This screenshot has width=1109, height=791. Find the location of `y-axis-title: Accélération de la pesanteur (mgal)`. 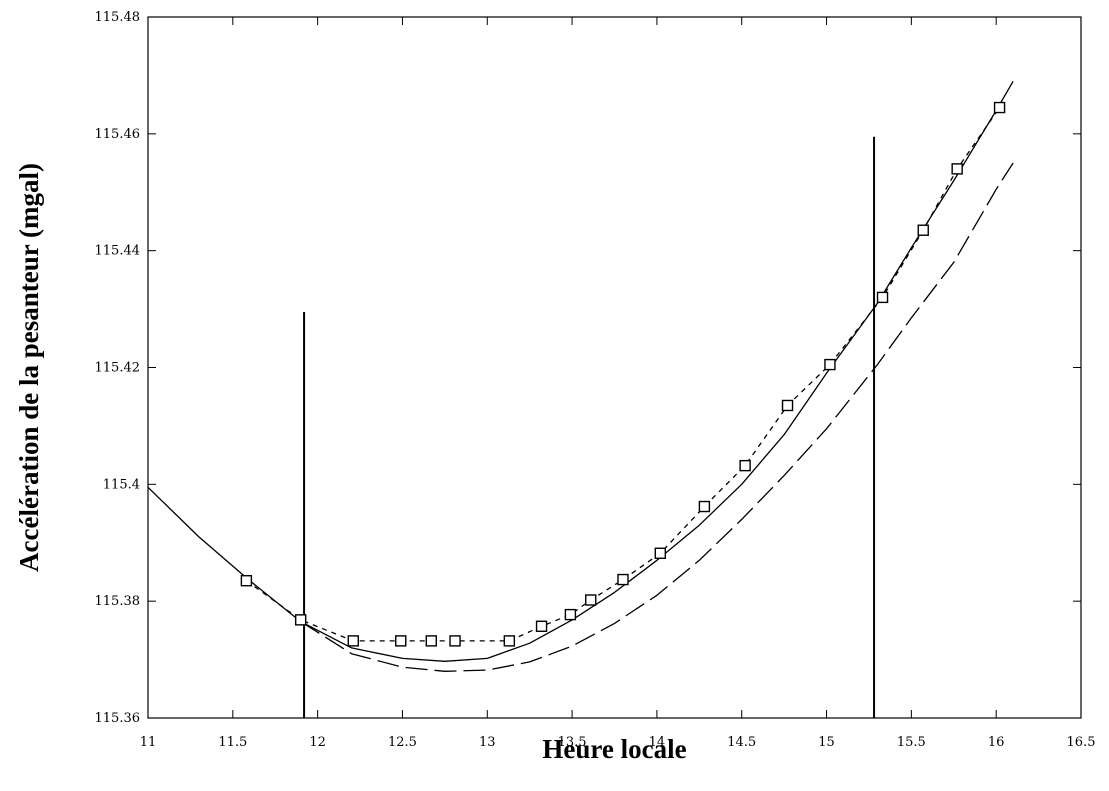

y-axis-title: Accélération de la pesanteur (mgal) is located at coordinates (29, 367).